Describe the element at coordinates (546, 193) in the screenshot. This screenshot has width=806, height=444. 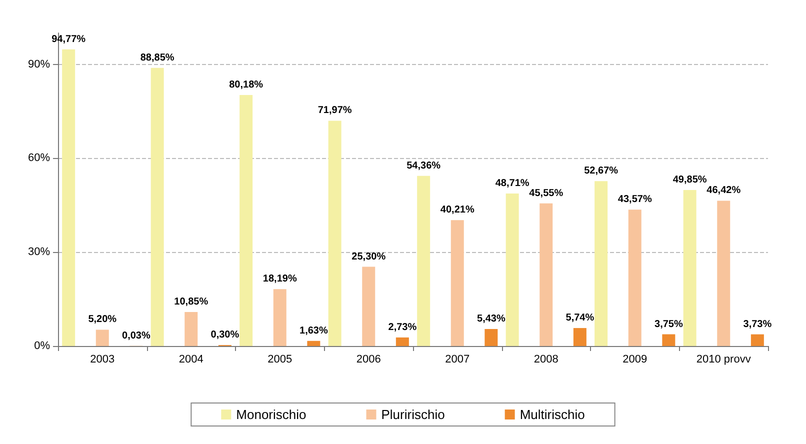
I see `data-label: 45,55%` at that location.